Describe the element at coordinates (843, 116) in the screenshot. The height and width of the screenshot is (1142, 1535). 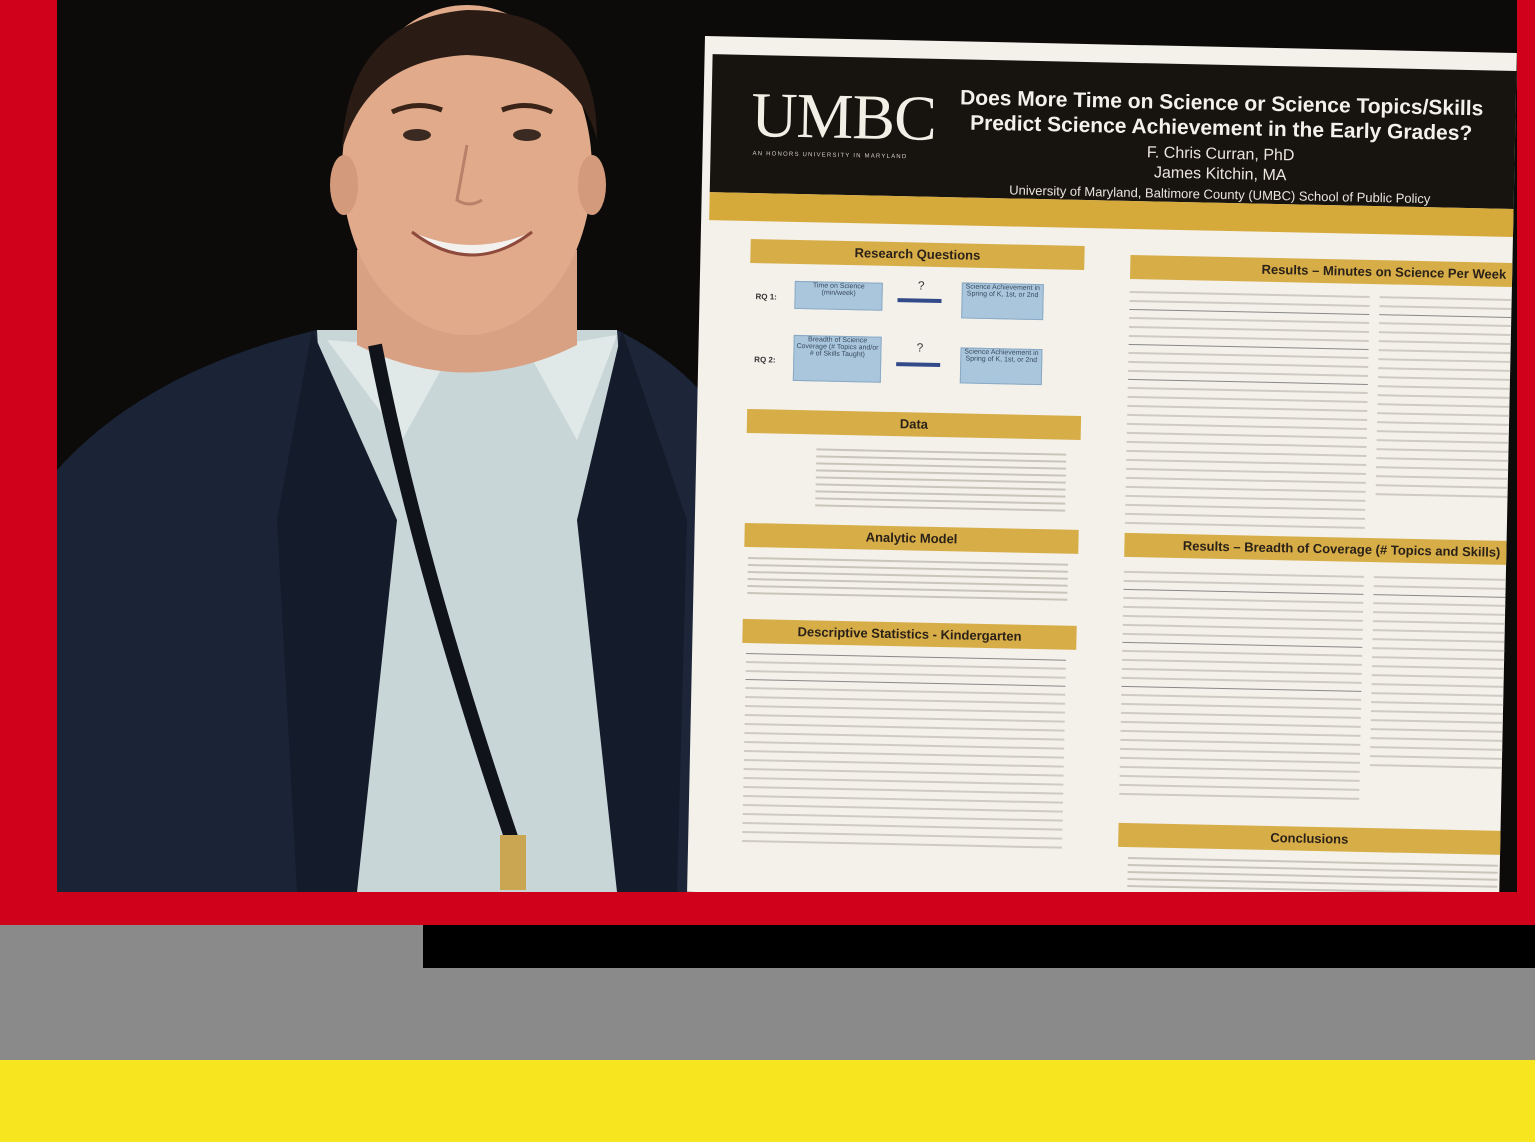
I see `umbc-logo: UMBC` at that location.